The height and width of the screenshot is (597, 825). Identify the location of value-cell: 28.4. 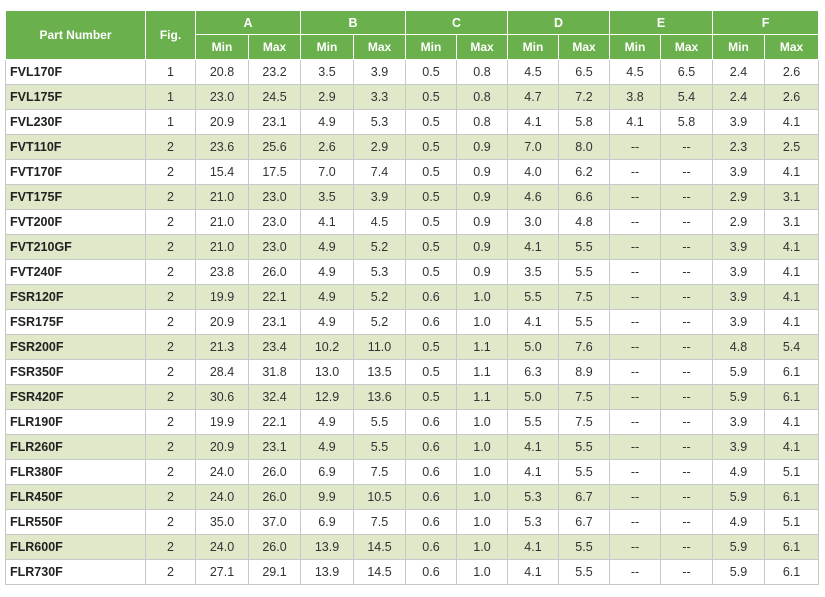
(222, 372).